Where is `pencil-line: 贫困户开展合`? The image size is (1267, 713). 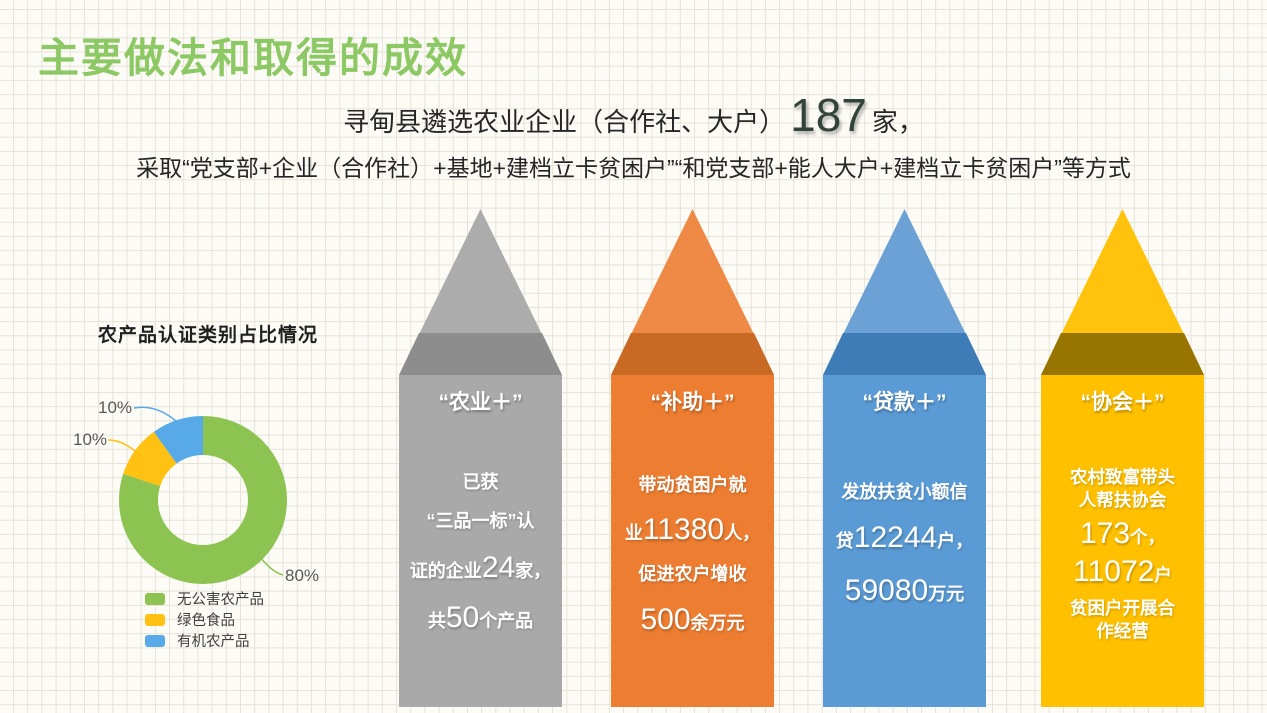 pencil-line: 贫困户开展合 is located at coordinates (1122, 607).